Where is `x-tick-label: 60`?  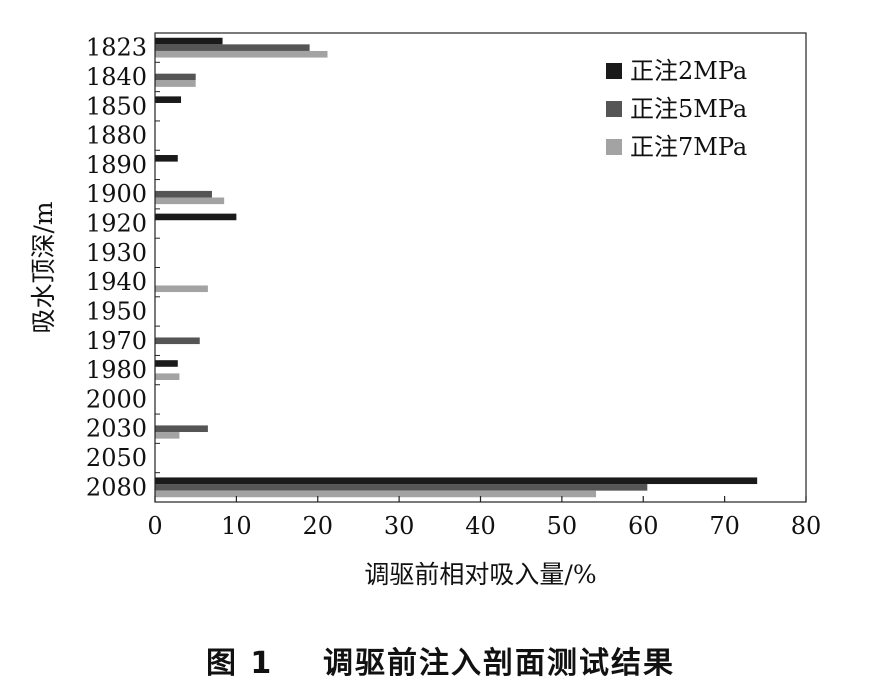 x-tick-label: 60 is located at coordinates (643, 526).